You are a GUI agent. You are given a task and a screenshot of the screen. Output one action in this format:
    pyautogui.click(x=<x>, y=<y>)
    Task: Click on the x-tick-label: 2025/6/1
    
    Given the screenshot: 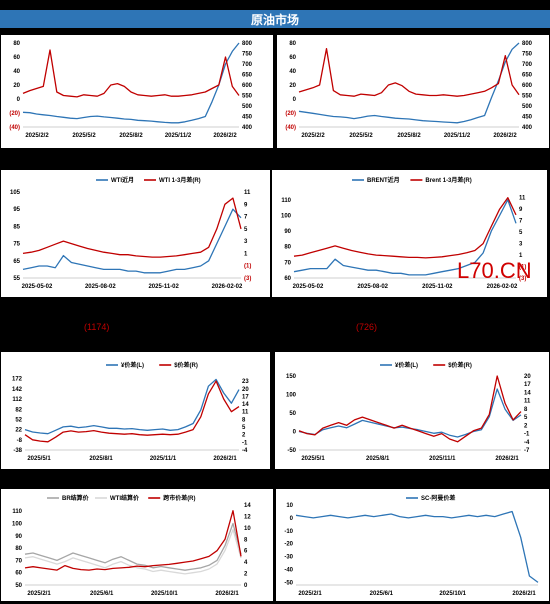 What is the action you would take?
    pyautogui.click(x=382, y=594)
    